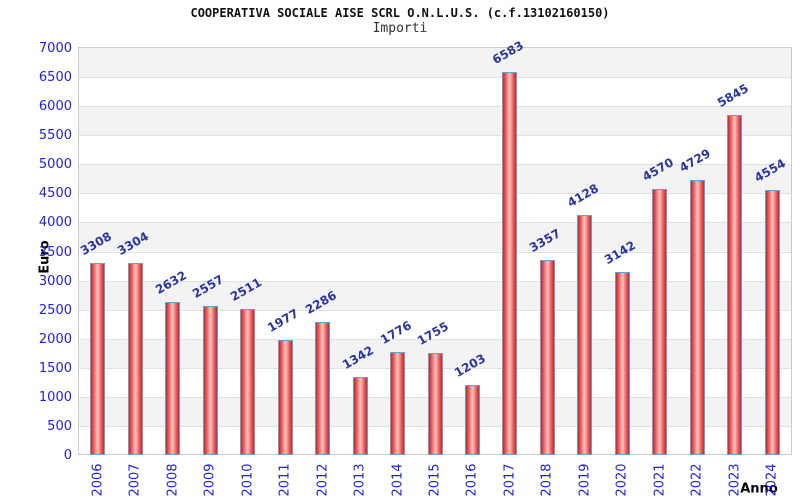 Image resolution: width=800 pixels, height=500 pixels. What do you see at coordinates (67, 455) in the screenshot?
I see `y-tick-label: 0` at bounding box center [67, 455].